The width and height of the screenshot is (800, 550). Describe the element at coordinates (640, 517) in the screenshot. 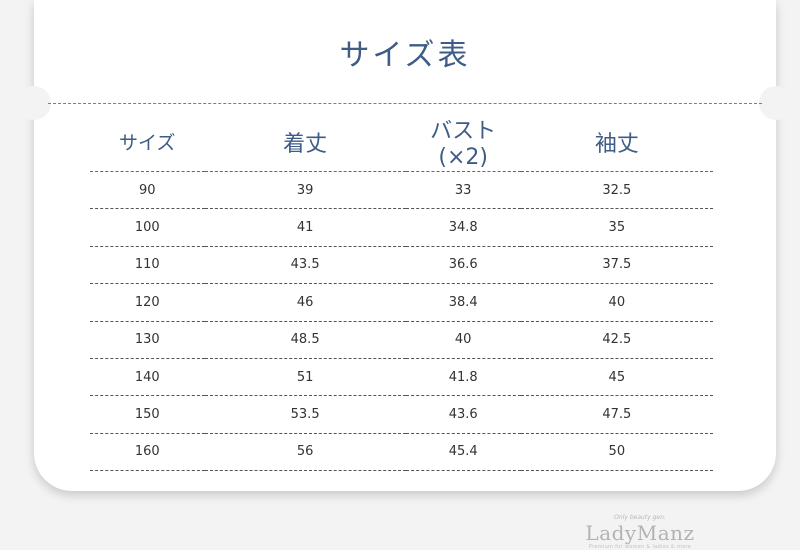

I see `brand-tagline: Only beauty gen.` at that location.